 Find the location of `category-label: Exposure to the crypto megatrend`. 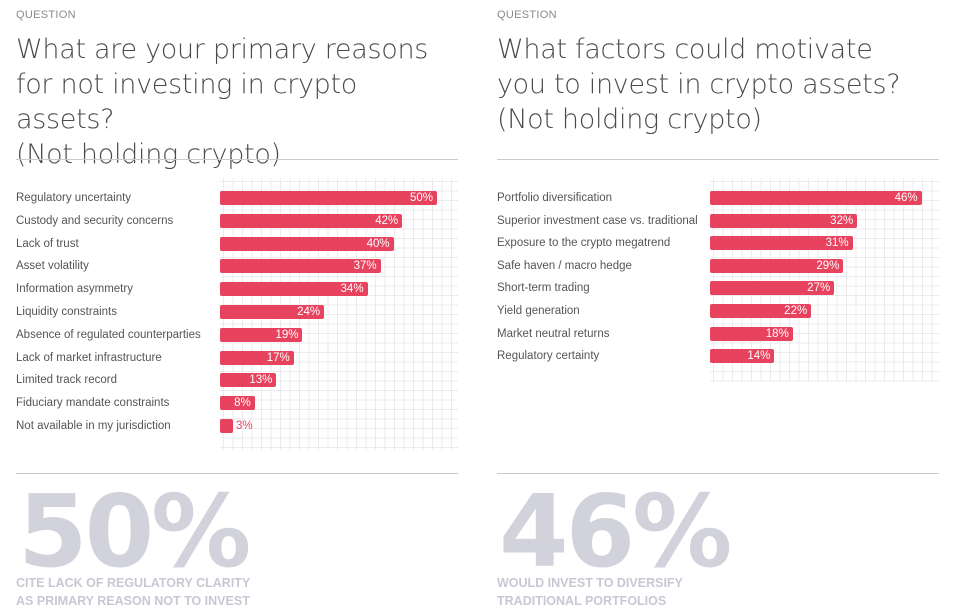

category-label: Exposure to the crypto megatrend is located at coordinates (584, 243).